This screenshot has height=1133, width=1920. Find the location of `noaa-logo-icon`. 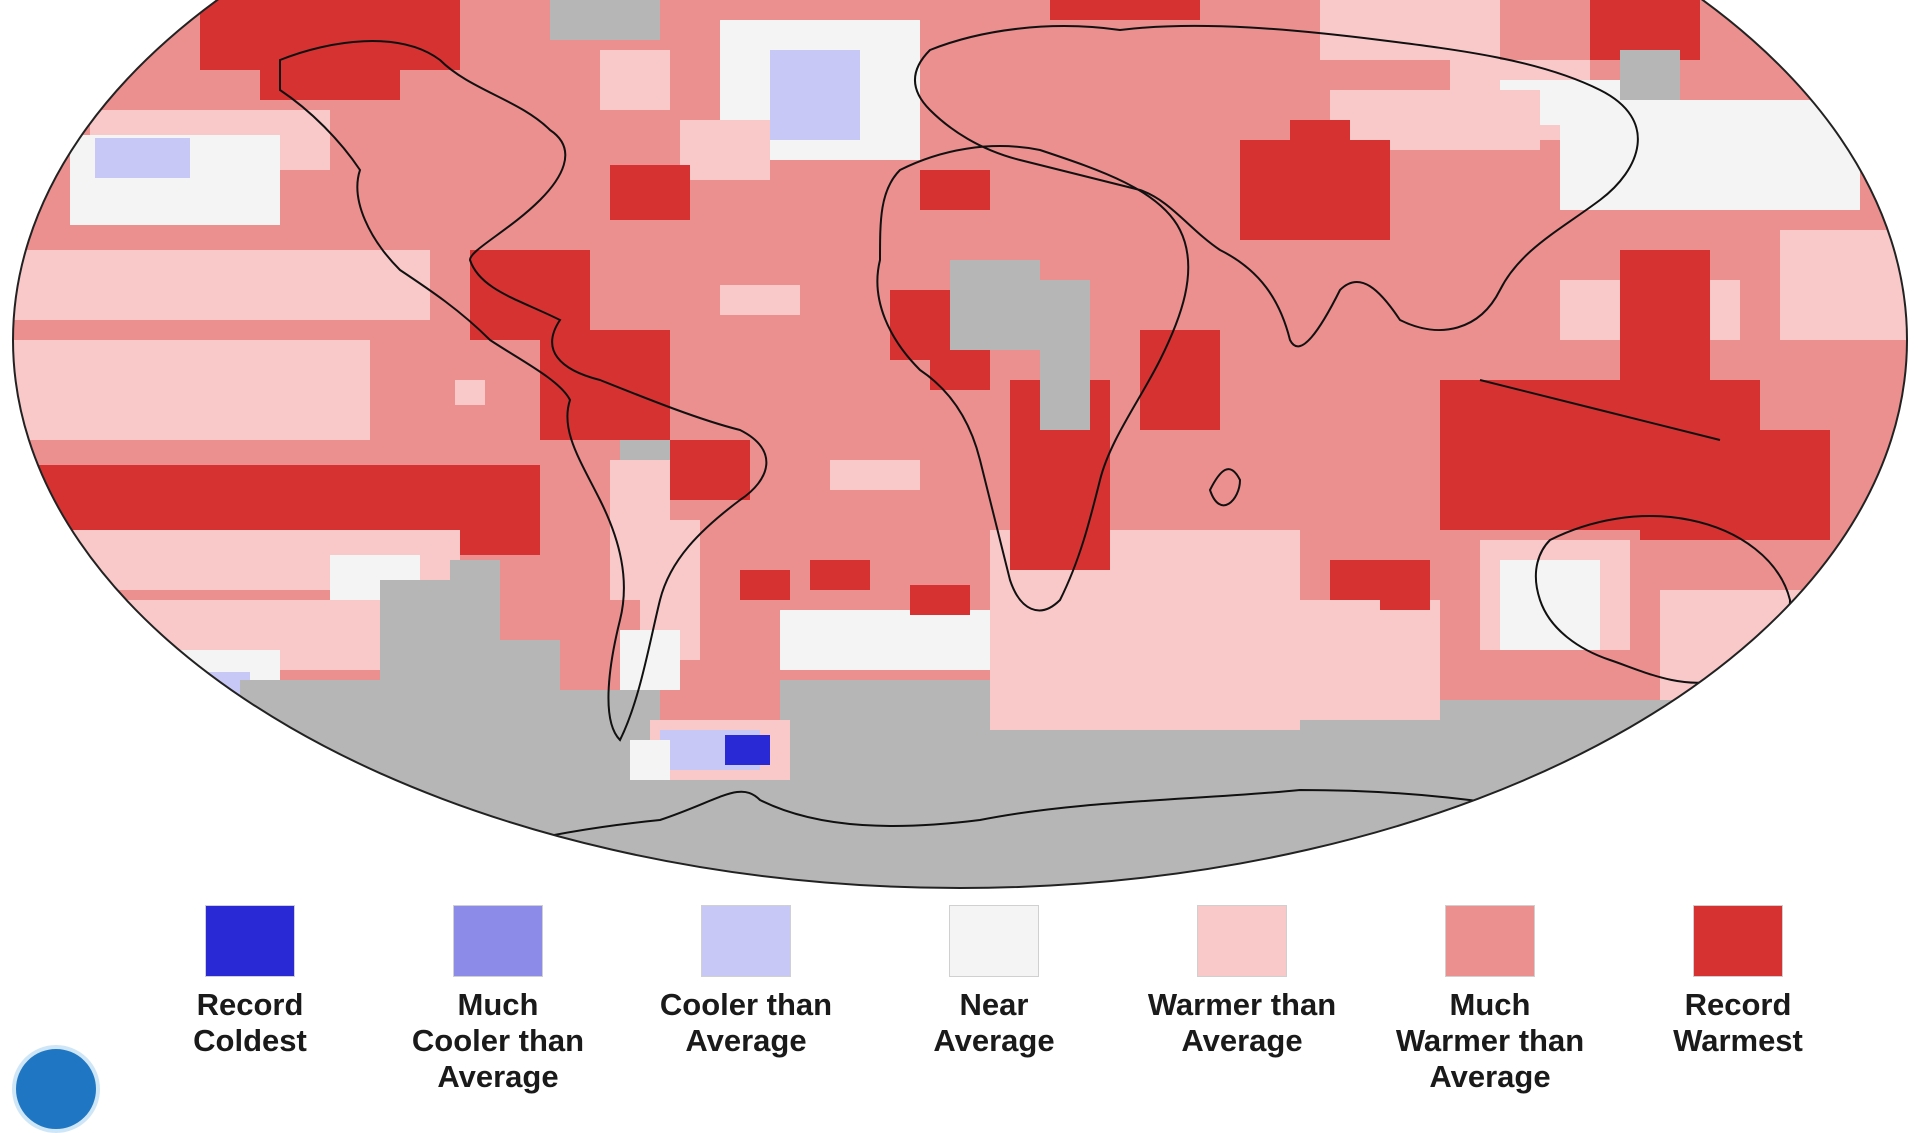

noaa-logo-icon is located at coordinates (56, 1089).